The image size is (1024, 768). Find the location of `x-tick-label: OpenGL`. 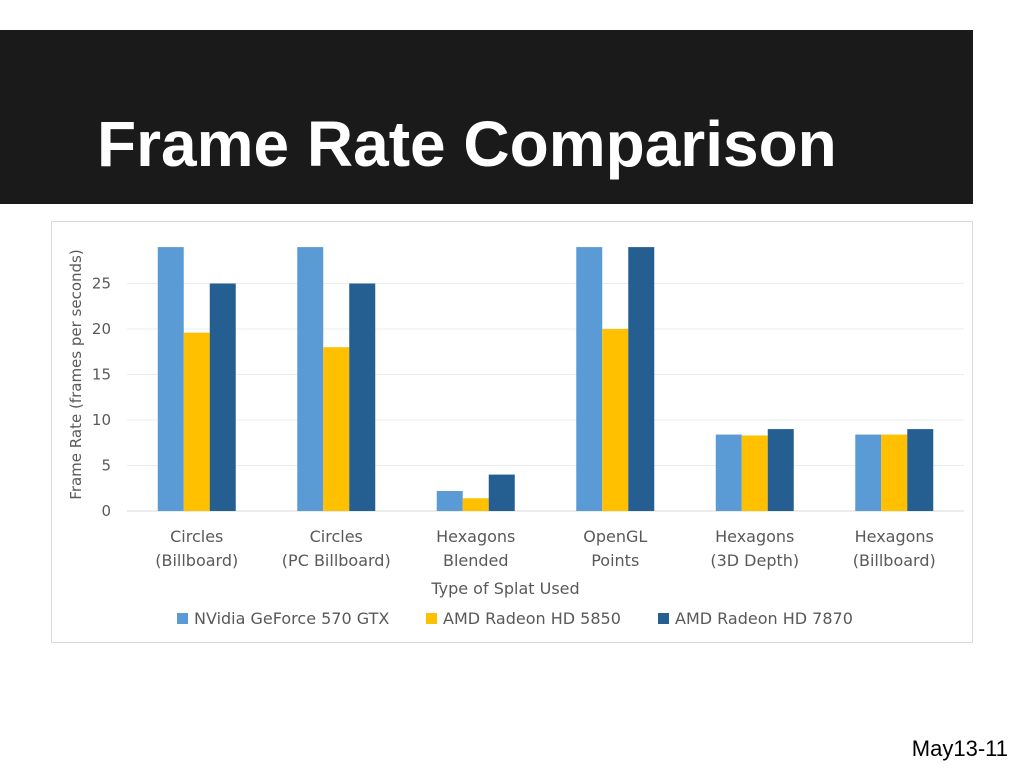

x-tick-label: OpenGL is located at coordinates (615, 536).